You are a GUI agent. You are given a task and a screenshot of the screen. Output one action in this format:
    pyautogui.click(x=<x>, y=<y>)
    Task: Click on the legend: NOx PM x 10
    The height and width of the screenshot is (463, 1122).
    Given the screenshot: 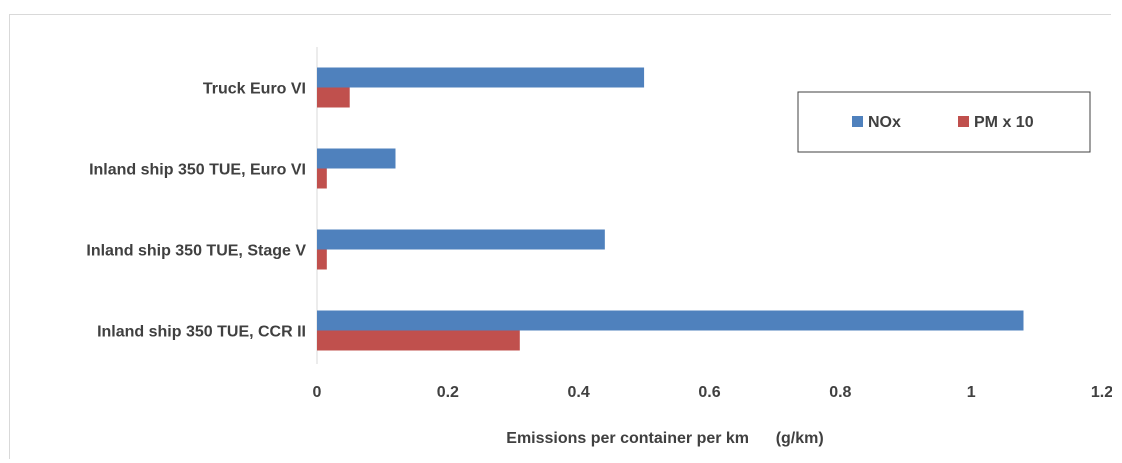 What is the action you would take?
    pyautogui.click(x=944, y=122)
    